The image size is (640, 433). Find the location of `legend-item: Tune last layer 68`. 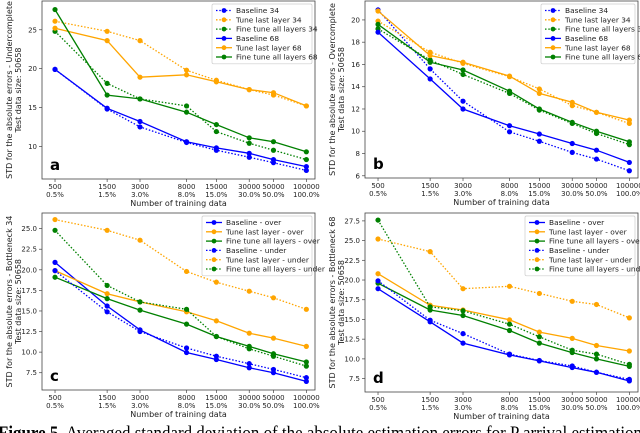

legend-item: Tune last layer 68 is located at coordinates (588, 47).